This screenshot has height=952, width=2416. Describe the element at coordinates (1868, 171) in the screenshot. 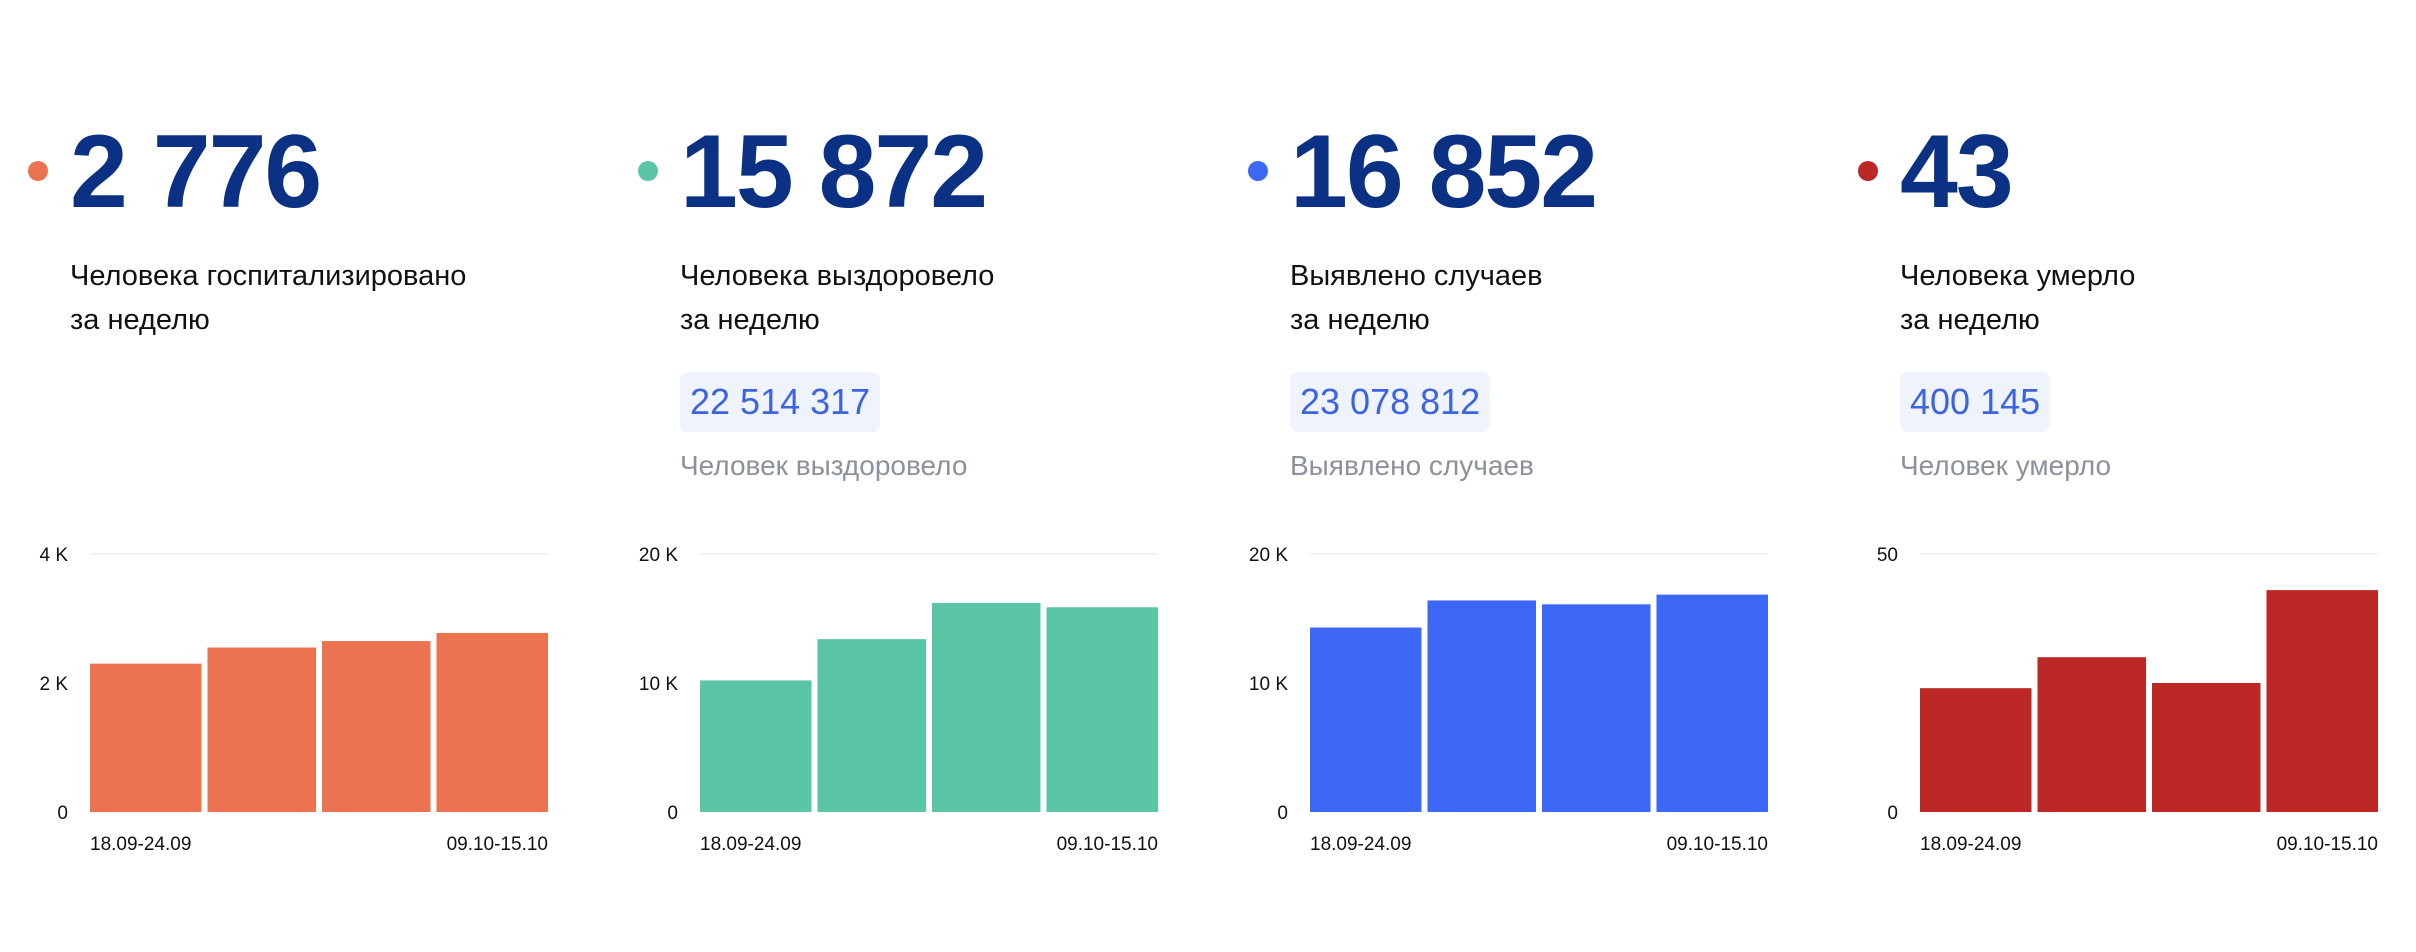

I see `legend-dot-deaths` at that location.